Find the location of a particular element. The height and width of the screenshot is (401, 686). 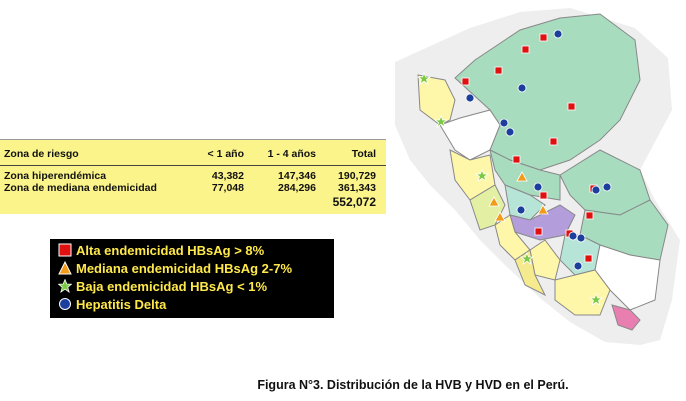

region-huanuco is located at coordinates (525, 202).